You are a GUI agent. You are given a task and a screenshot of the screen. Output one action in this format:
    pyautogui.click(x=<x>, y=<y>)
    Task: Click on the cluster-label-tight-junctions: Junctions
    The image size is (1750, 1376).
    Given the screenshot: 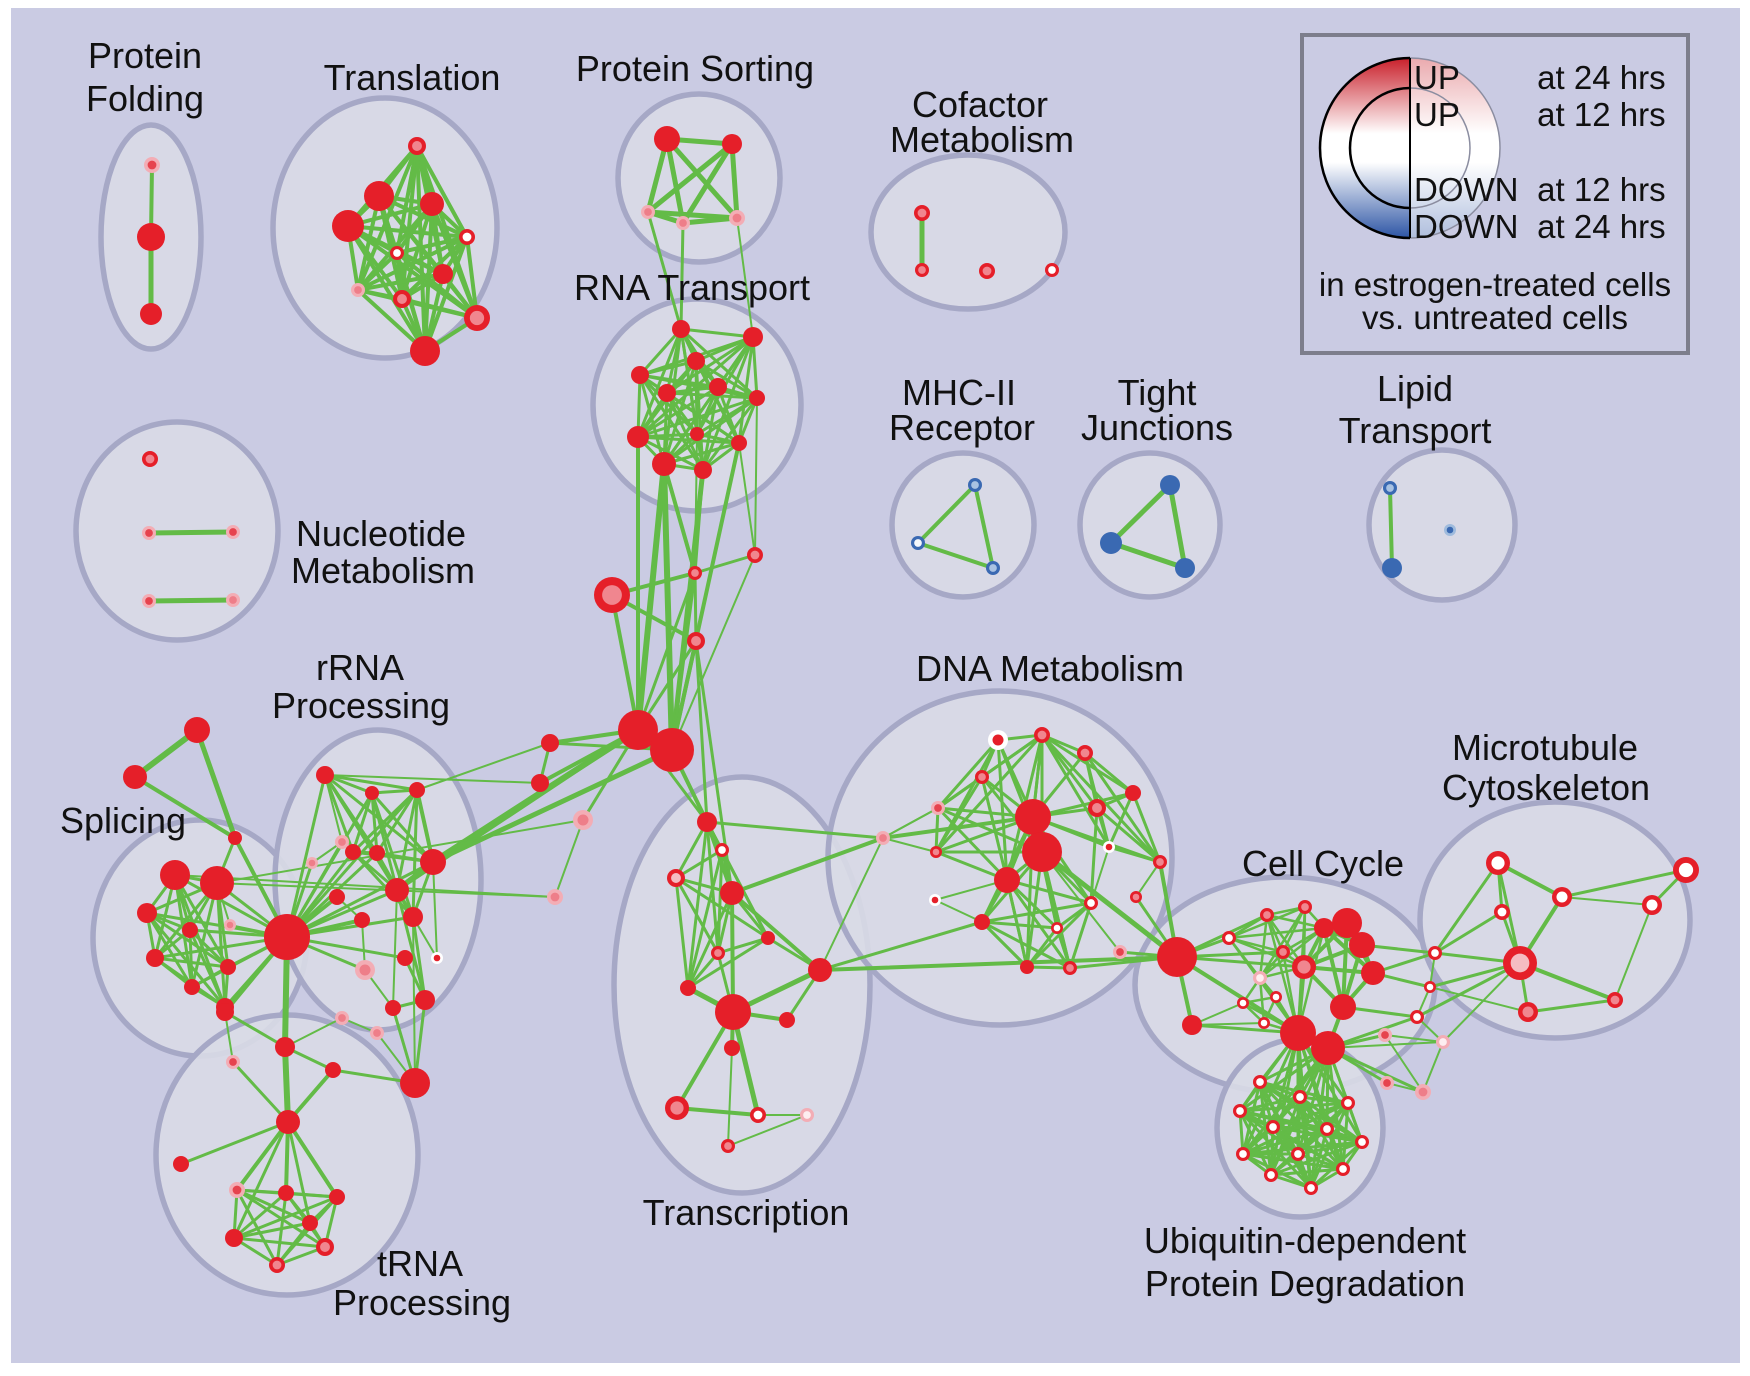 What is the action you would take?
    pyautogui.click(x=1157, y=427)
    